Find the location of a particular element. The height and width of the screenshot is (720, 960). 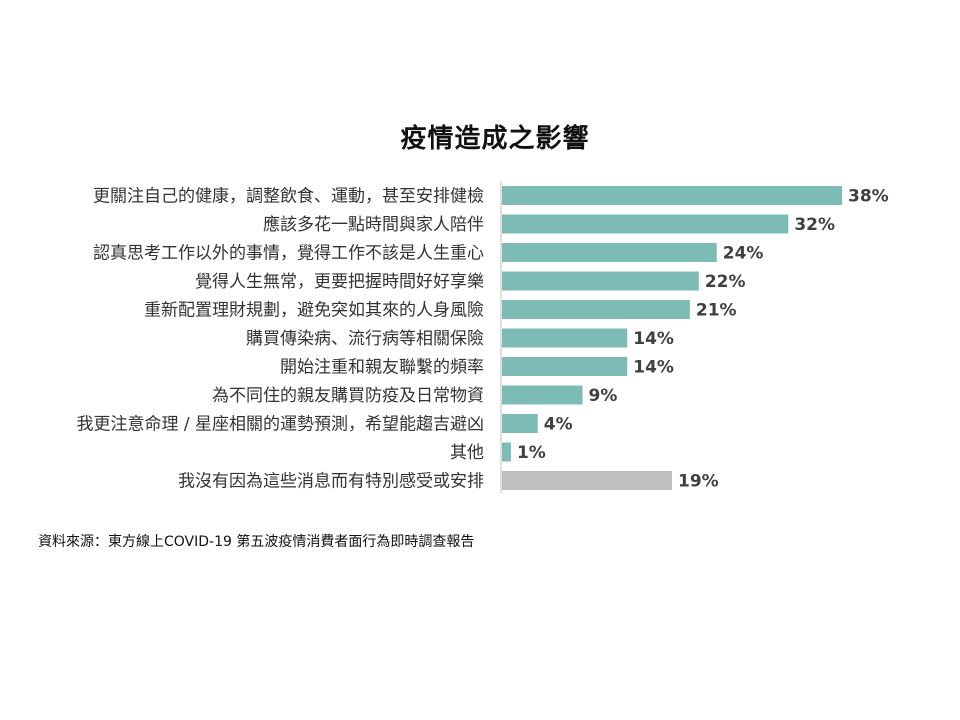

category-label-5: 重新配置理財規劃，避免突如其來的人身風險 is located at coordinates (314, 311).